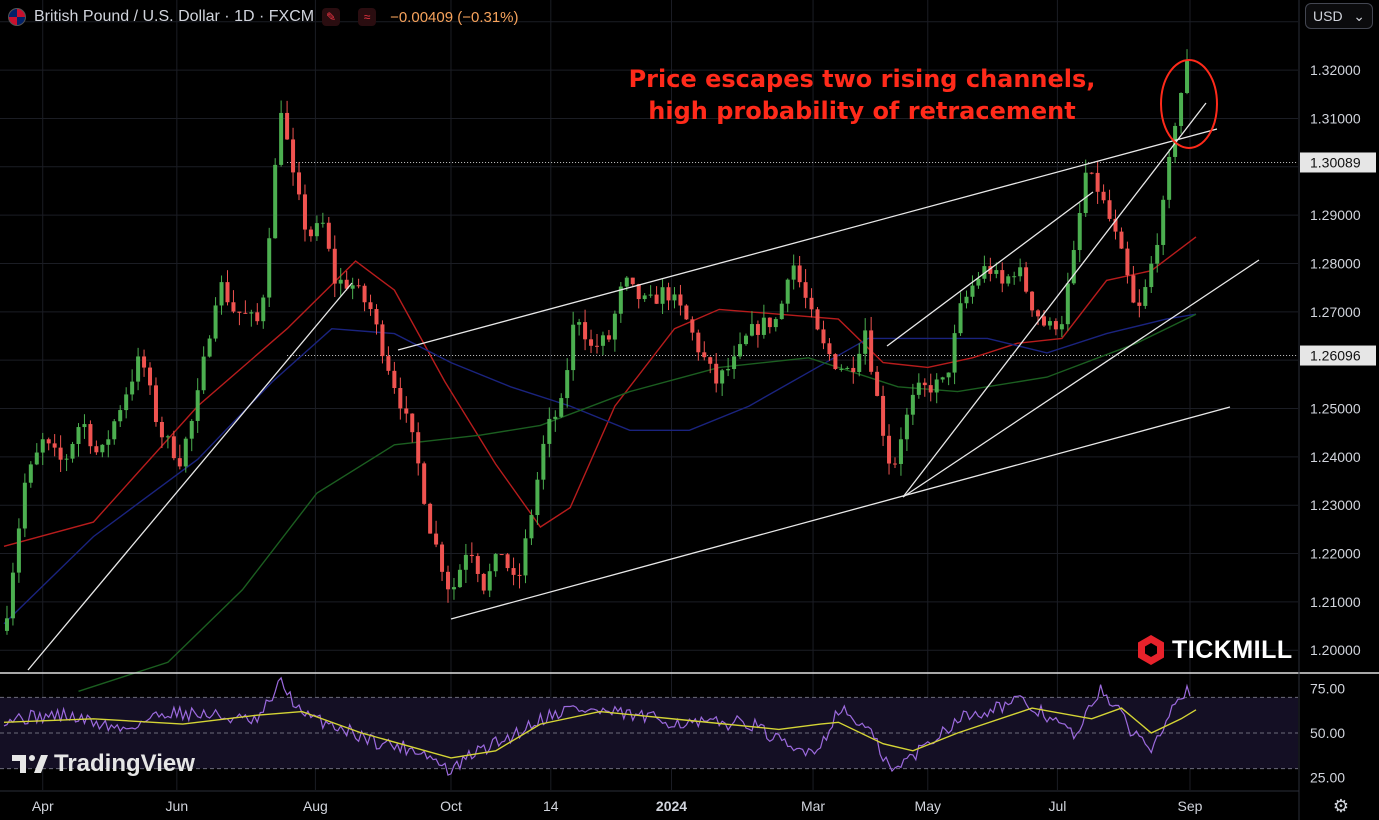 The height and width of the screenshot is (820, 1379). What do you see at coordinates (1359, 15) in the screenshot?
I see `chevron-down-icon: ⌄` at bounding box center [1359, 15].